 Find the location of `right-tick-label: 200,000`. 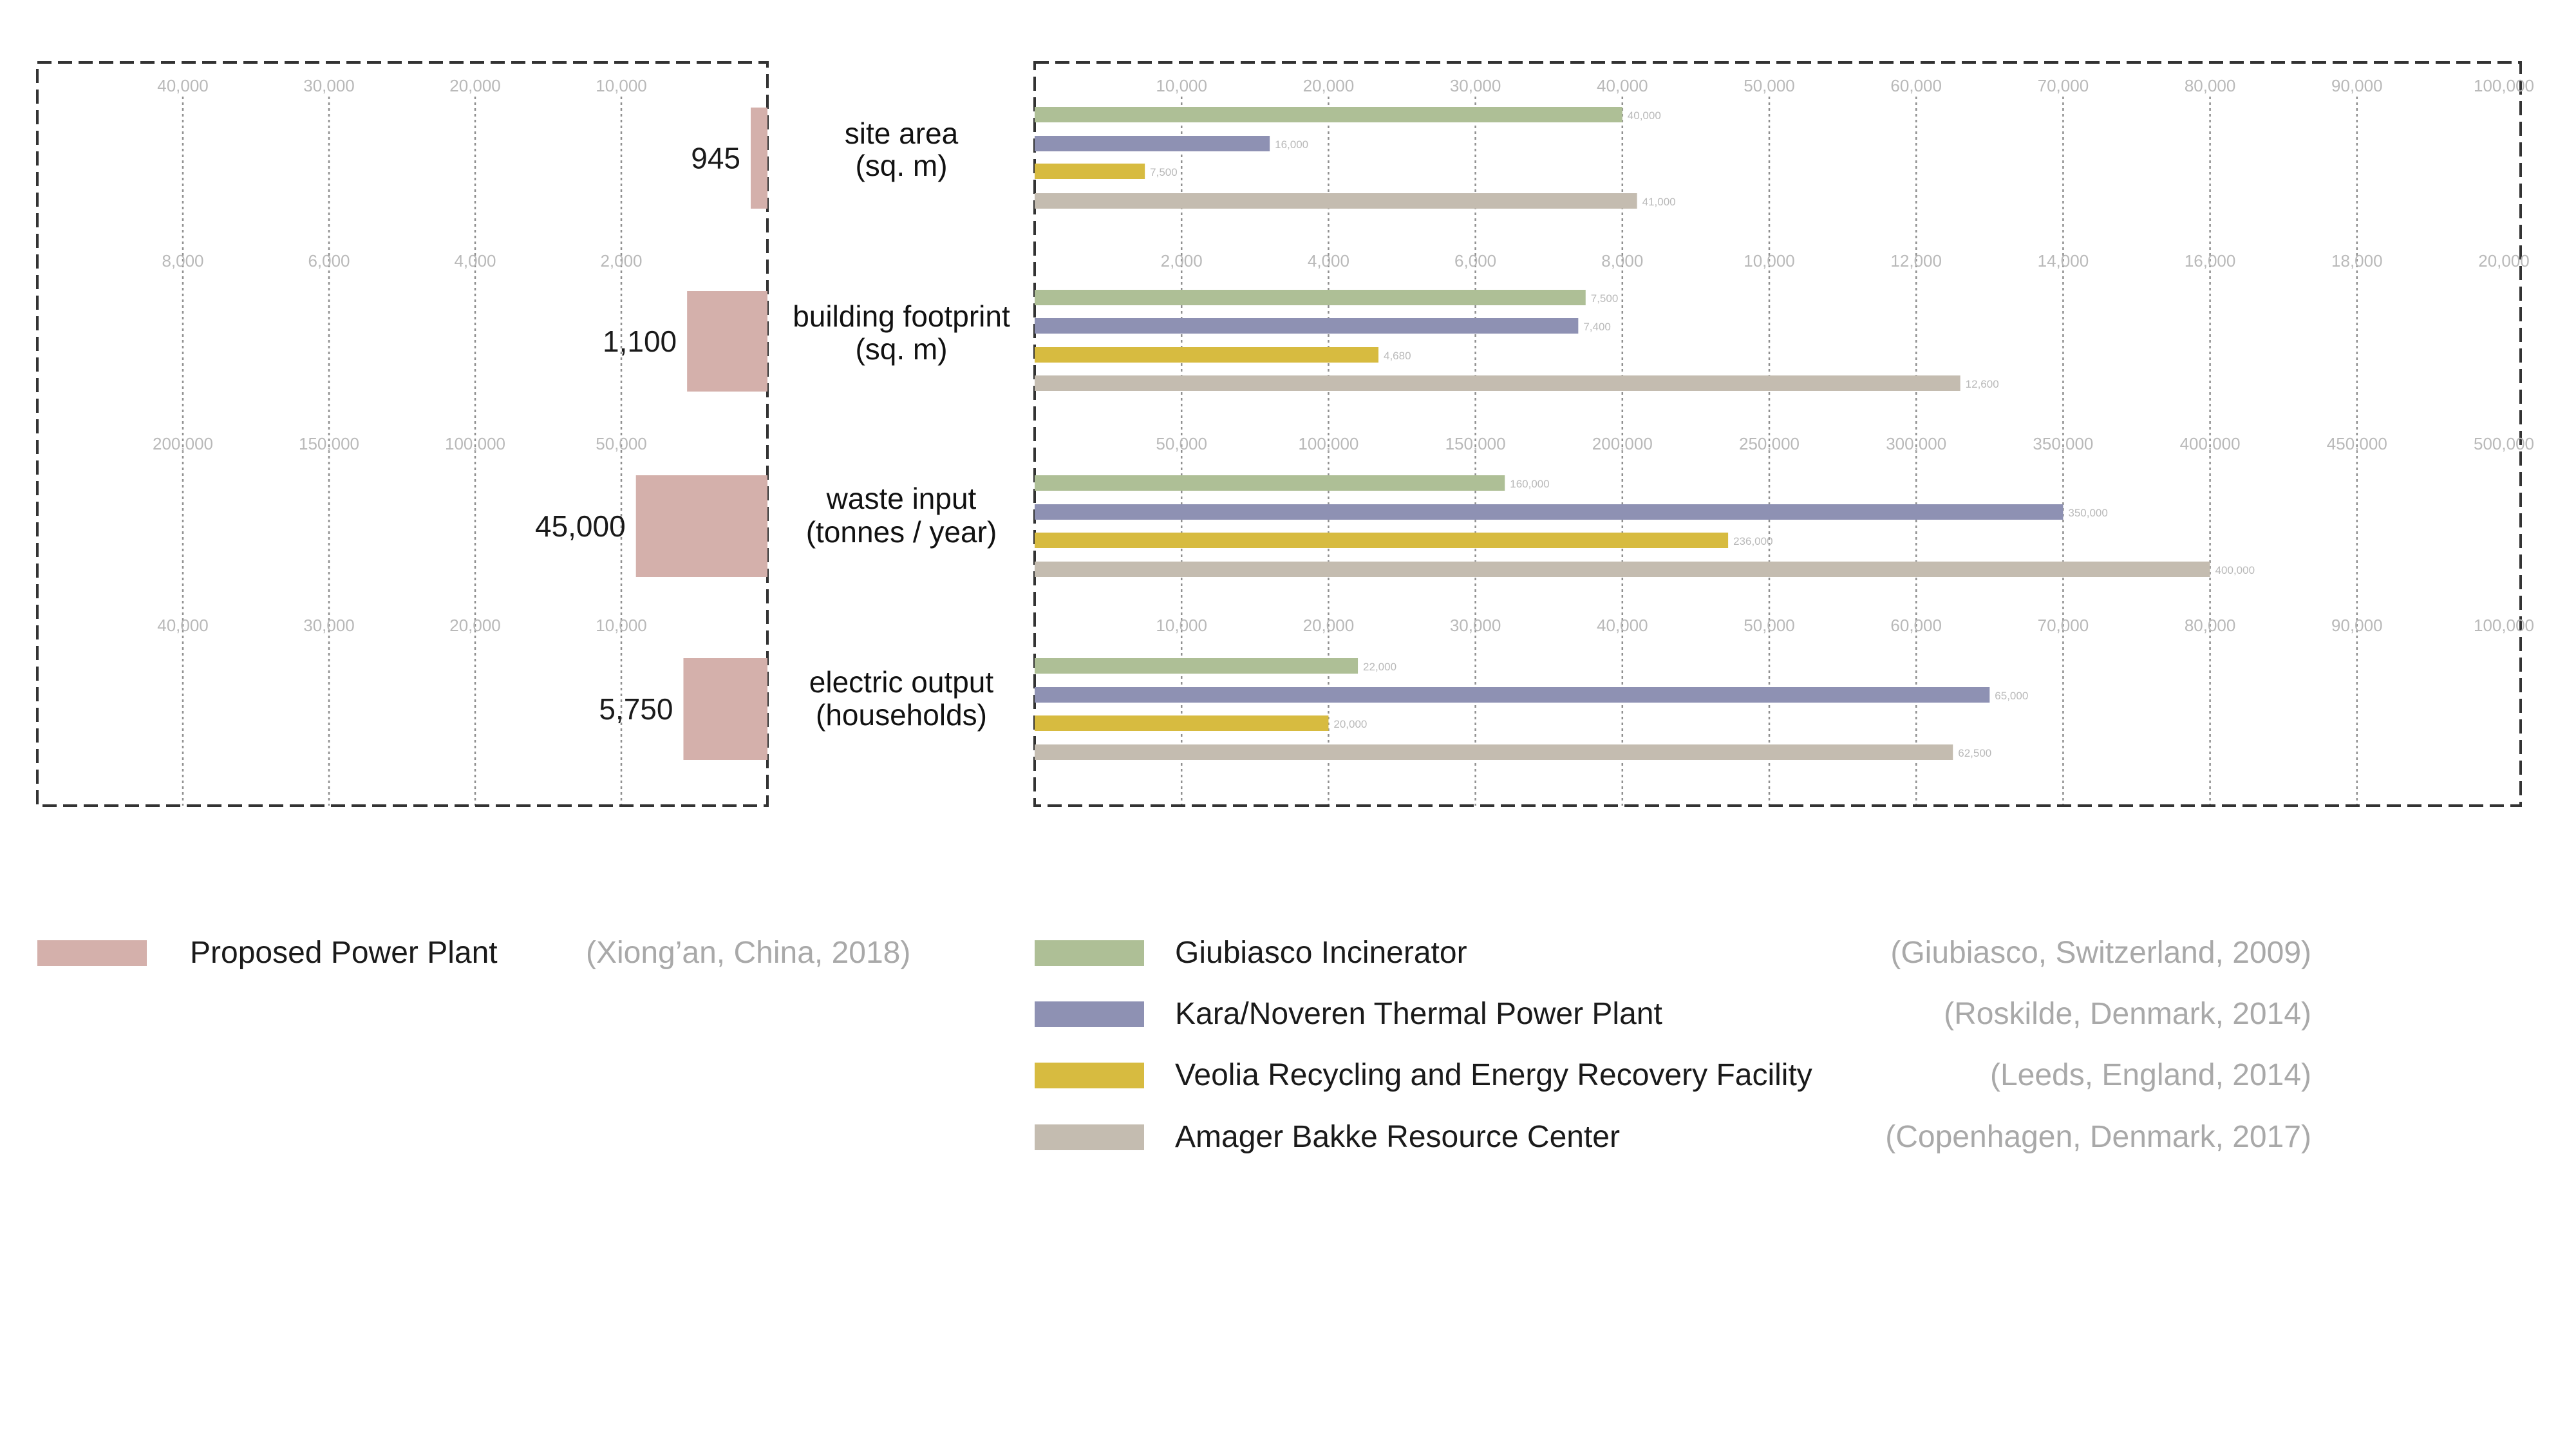

right-tick-label: 200,000 is located at coordinates (1622, 444).